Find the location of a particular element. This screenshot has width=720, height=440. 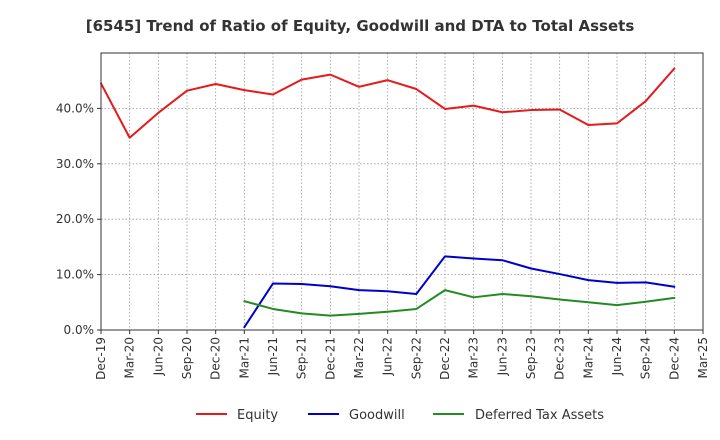

series-line-goodwill is located at coordinates (459, 292).